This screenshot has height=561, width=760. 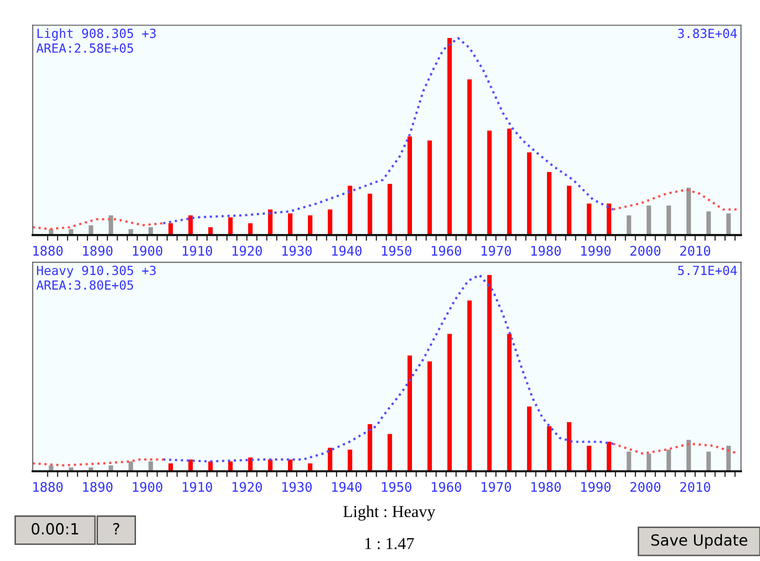 What do you see at coordinates (96, 272) in the screenshot?
I see `annotation: Heavy 910.305 +3` at bounding box center [96, 272].